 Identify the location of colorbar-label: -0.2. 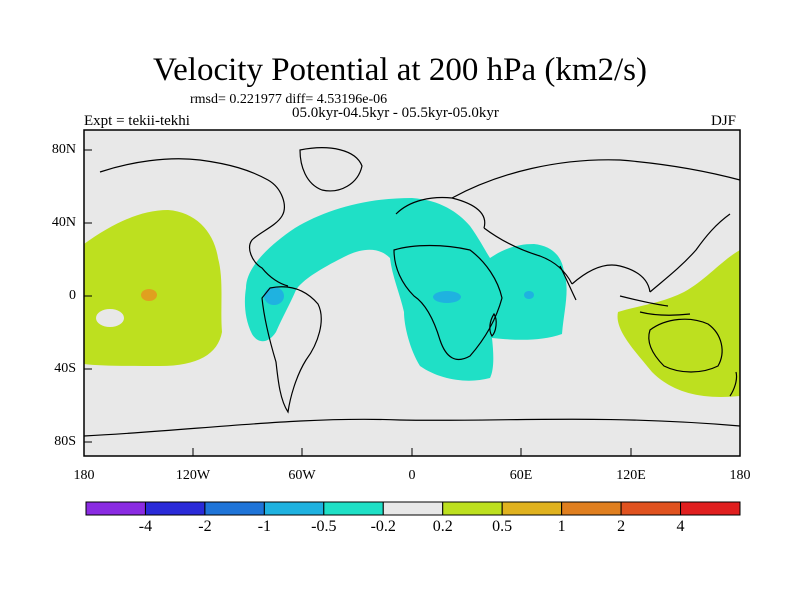
(383, 526).